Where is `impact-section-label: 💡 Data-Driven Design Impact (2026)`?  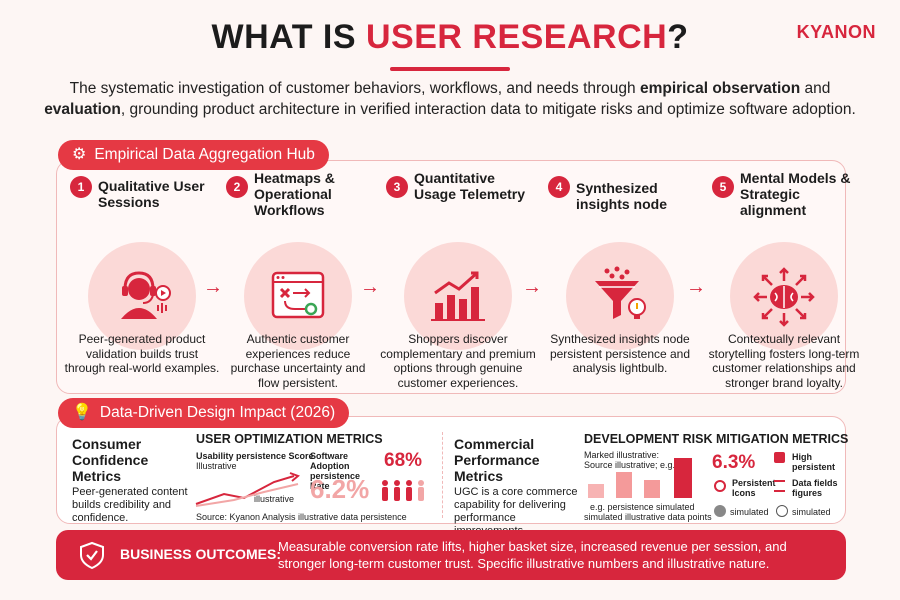 impact-section-label: 💡 Data-Driven Design Impact (2026) is located at coordinates (204, 413).